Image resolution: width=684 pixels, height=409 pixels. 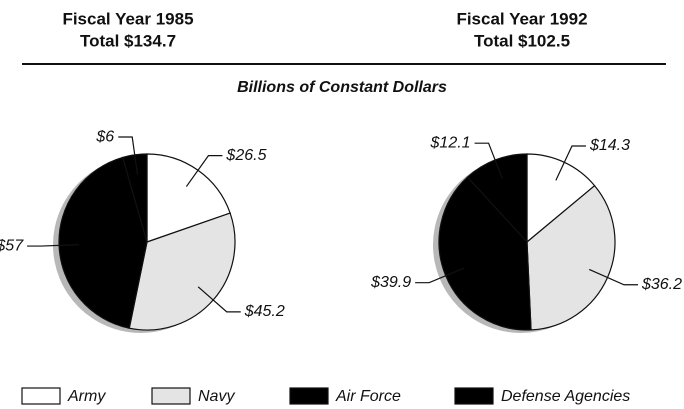 What do you see at coordinates (521, 18) in the screenshot?
I see `chart-title: Fiscal Year 1992` at bounding box center [521, 18].